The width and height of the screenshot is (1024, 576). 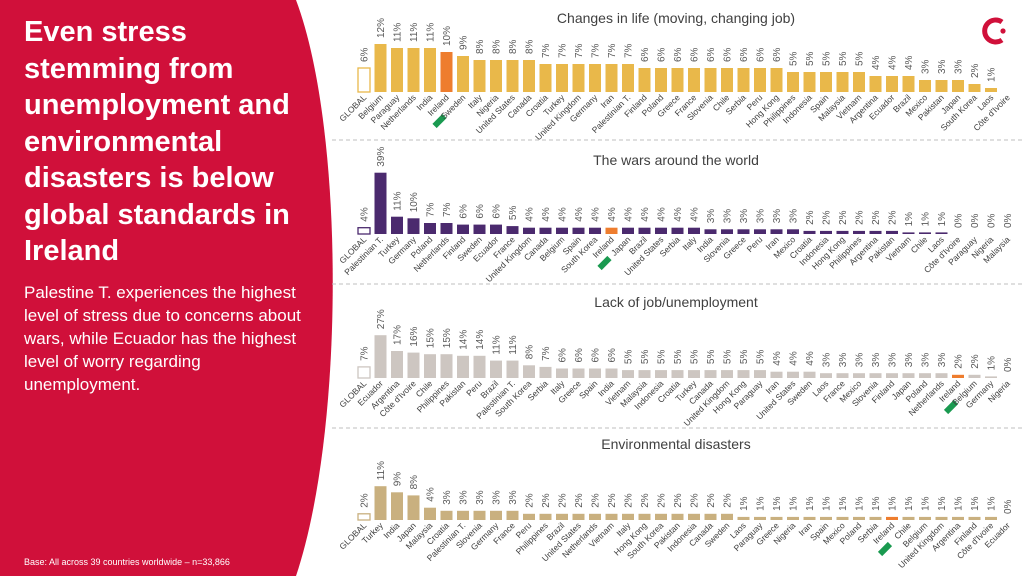 I want to click on chart-title: Changes in life (moving, changing job), so click(x=676, y=18).